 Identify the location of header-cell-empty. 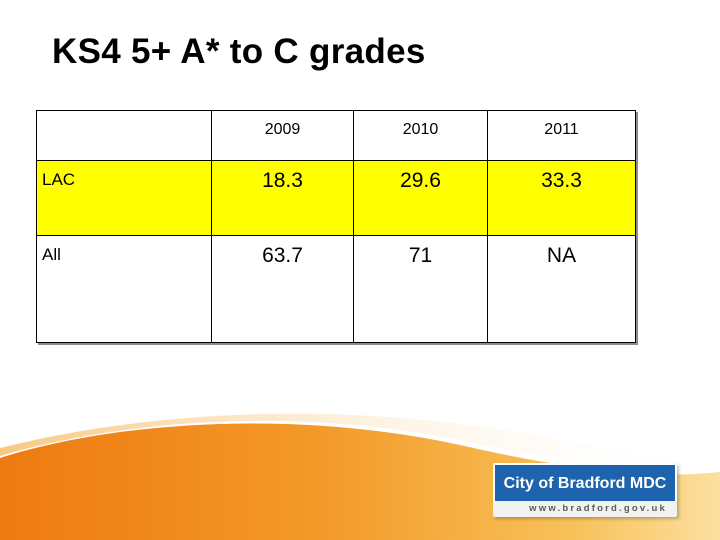
(124, 135).